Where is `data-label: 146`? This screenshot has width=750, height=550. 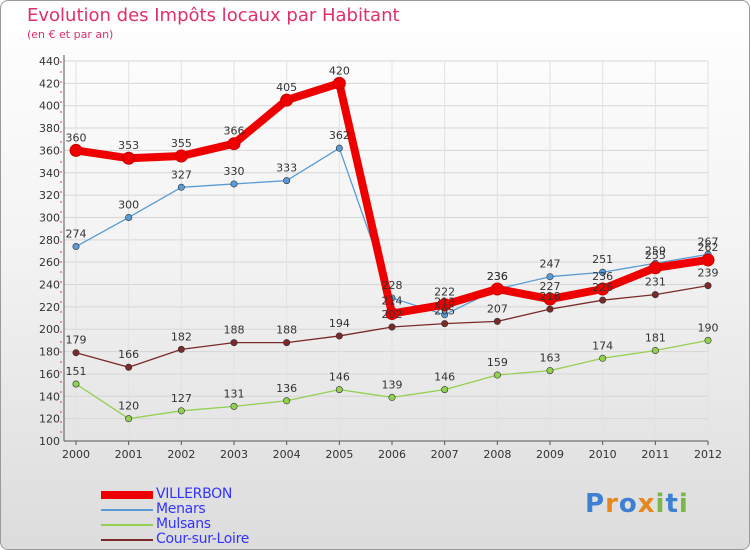 data-label: 146 is located at coordinates (444, 377).